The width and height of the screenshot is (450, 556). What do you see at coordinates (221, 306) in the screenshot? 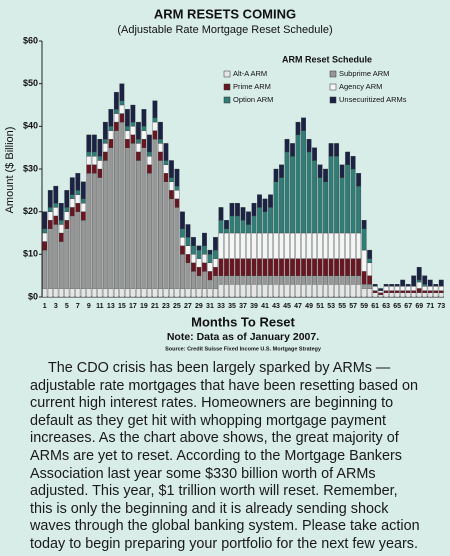
I see `x-tick-label: 33` at bounding box center [221, 306].